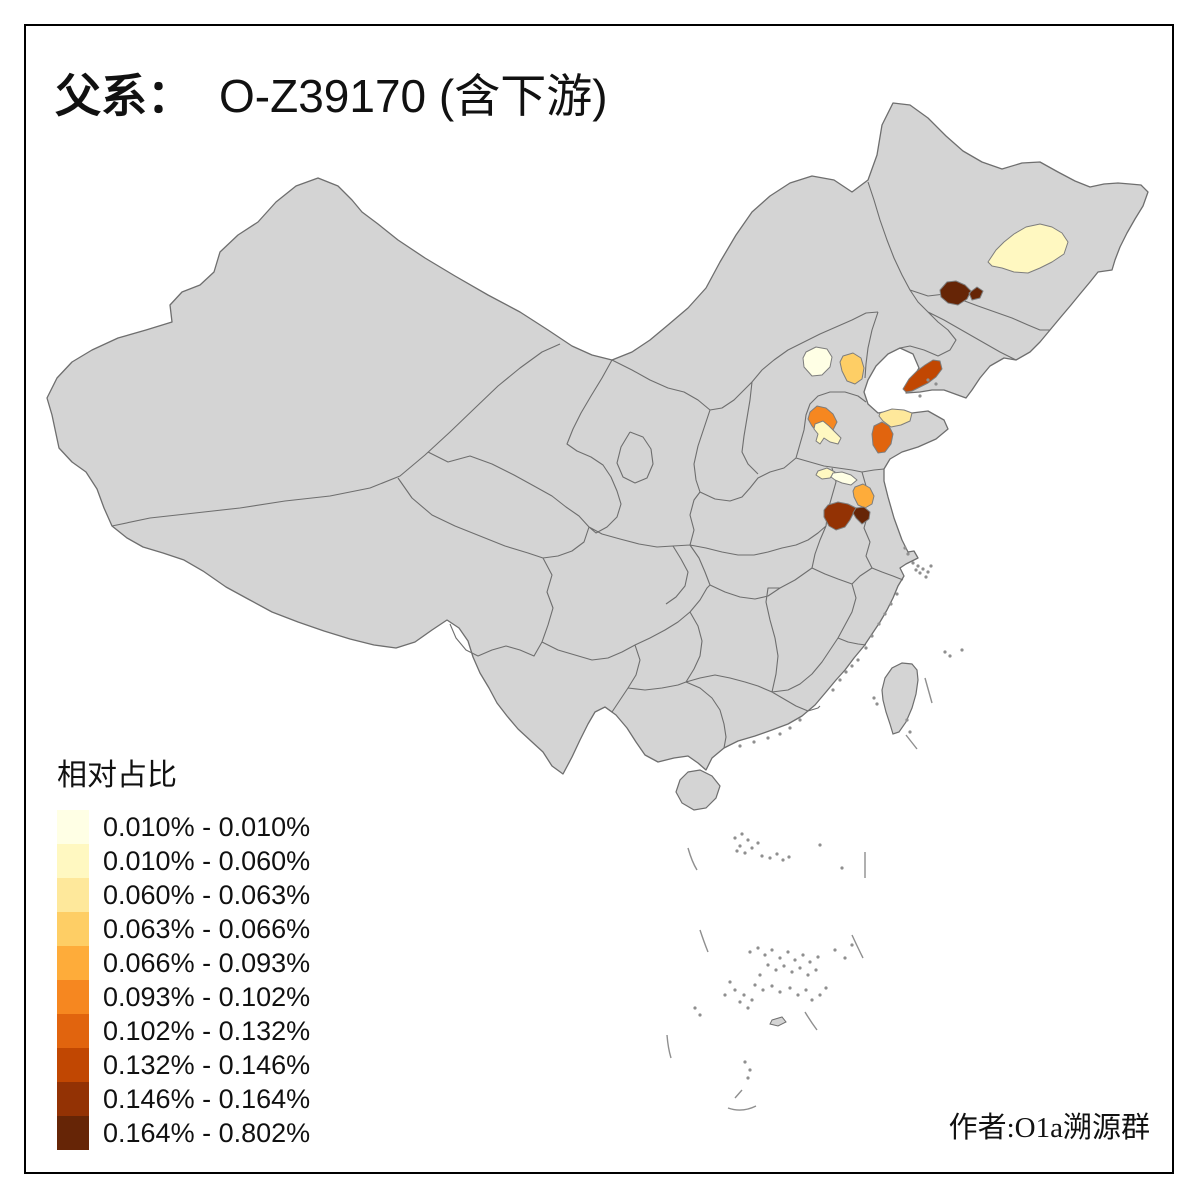  Describe the element at coordinates (207, 860) in the screenshot. I see `legend-label: 0.010% - 0.060%` at that location.